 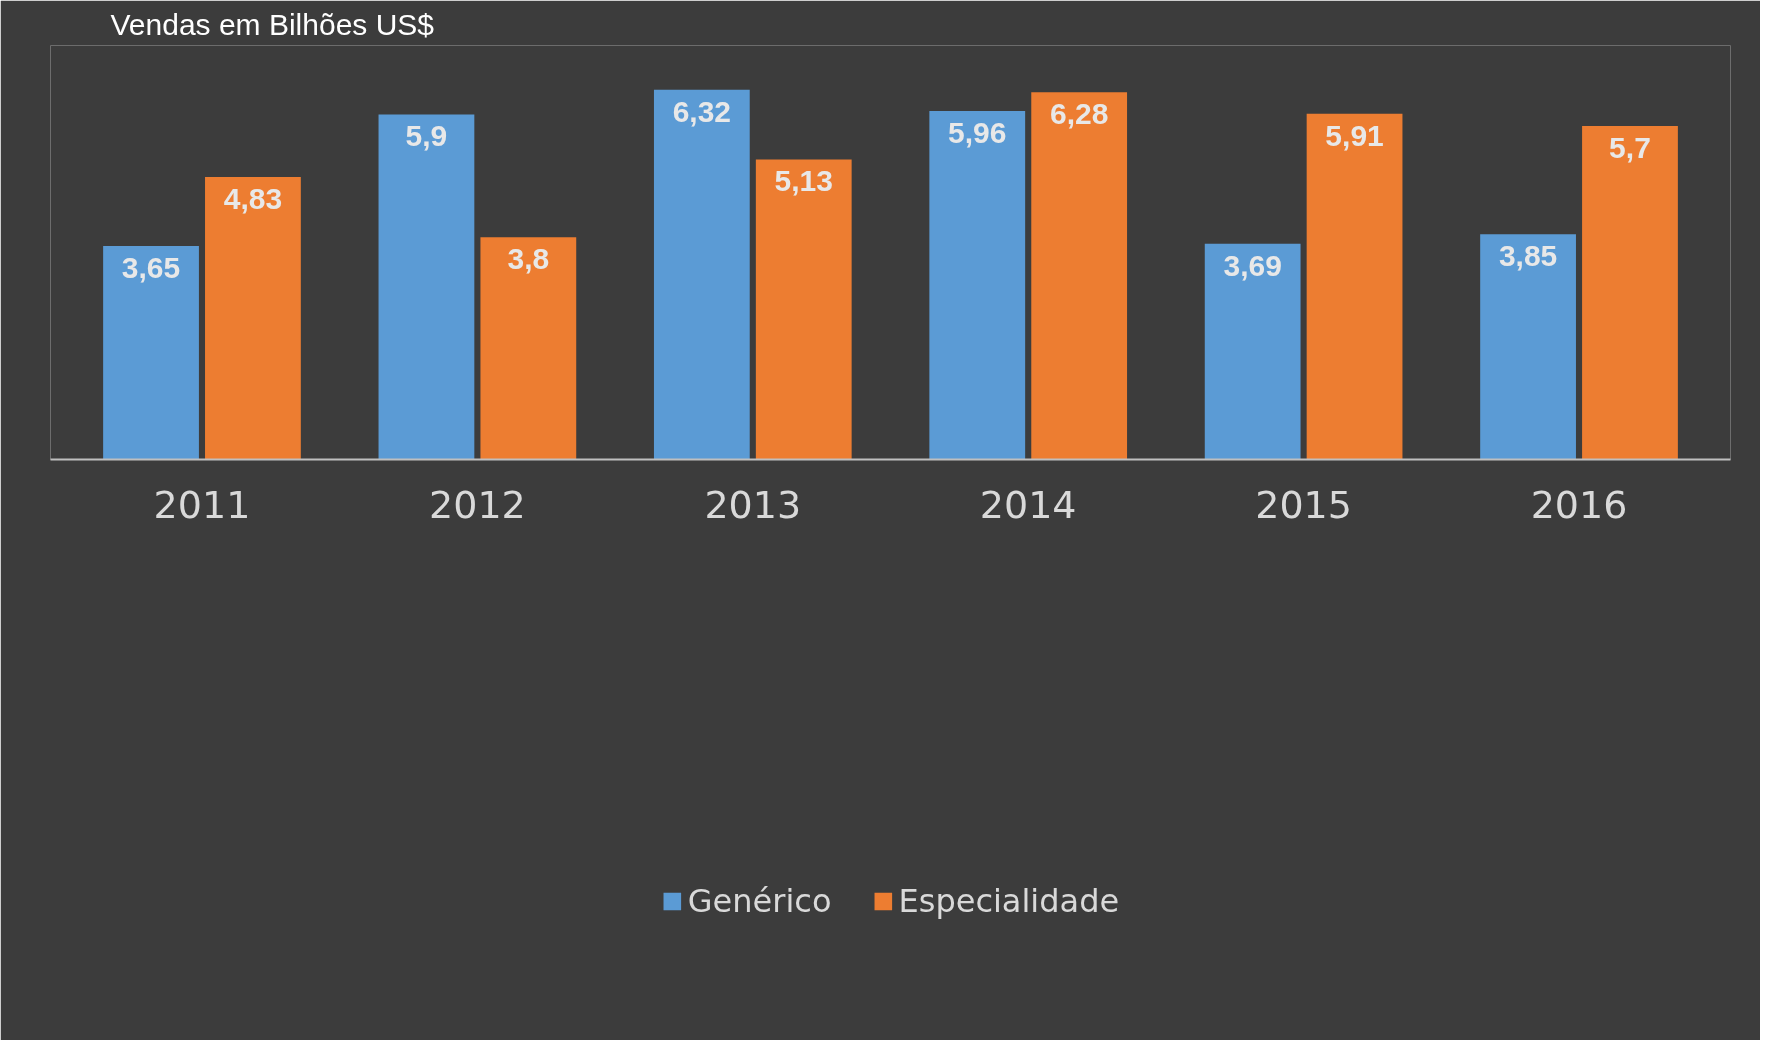 What do you see at coordinates (1079, 114) in the screenshot?
I see `data-label: 6,28` at bounding box center [1079, 114].